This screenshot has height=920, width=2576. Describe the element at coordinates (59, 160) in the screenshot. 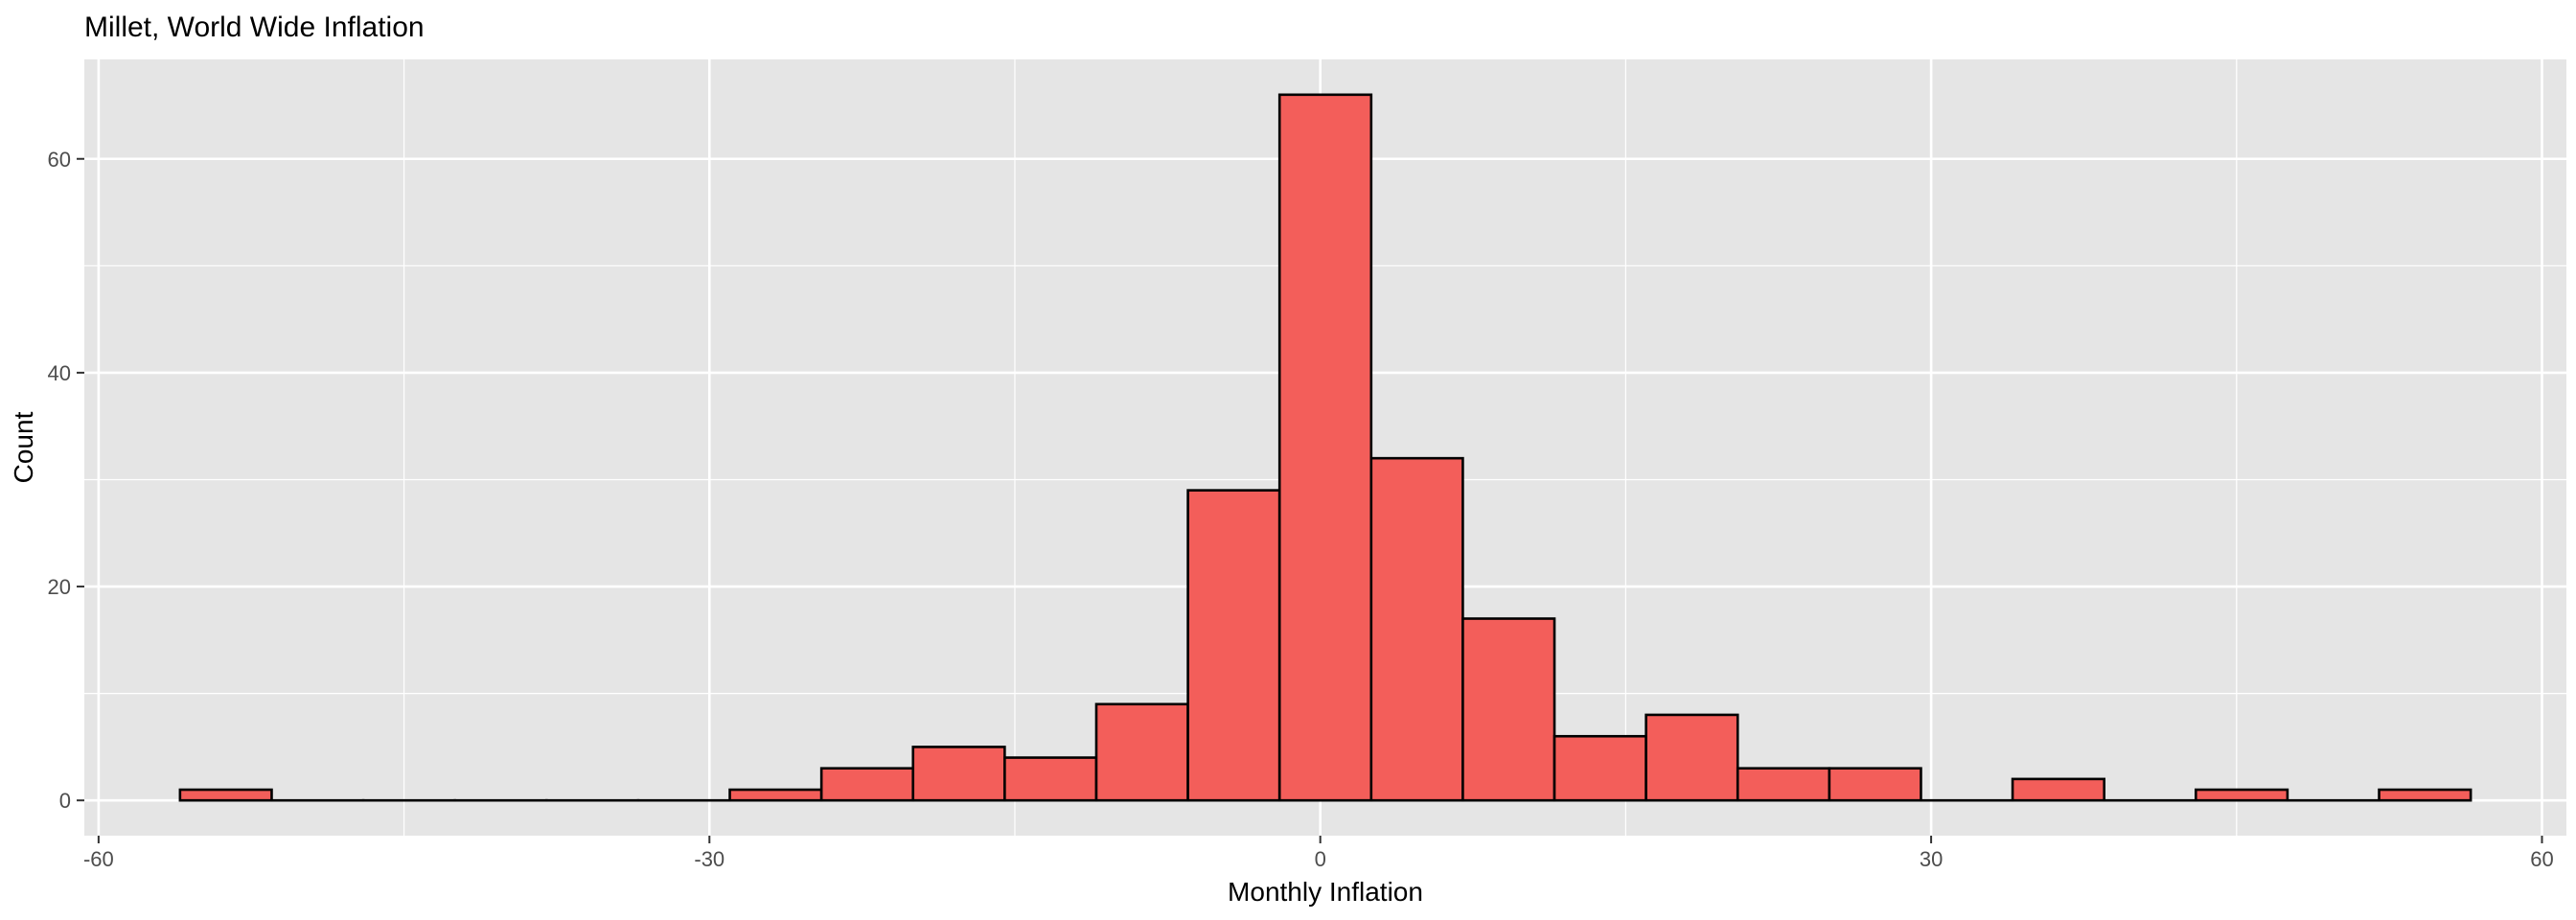

I see `y-tick-label: 60` at that location.